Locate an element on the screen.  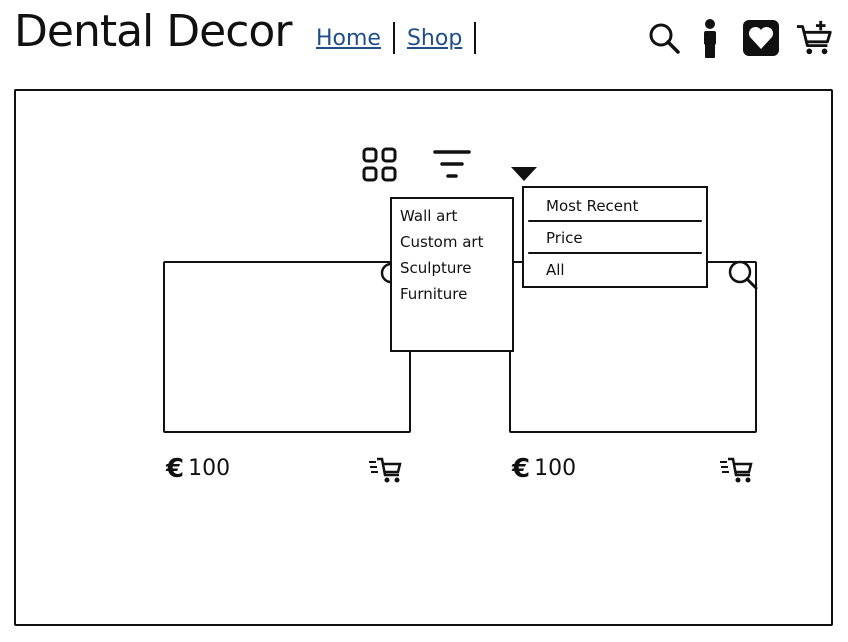
nav-home-link: Home is located at coordinates (348, 38).